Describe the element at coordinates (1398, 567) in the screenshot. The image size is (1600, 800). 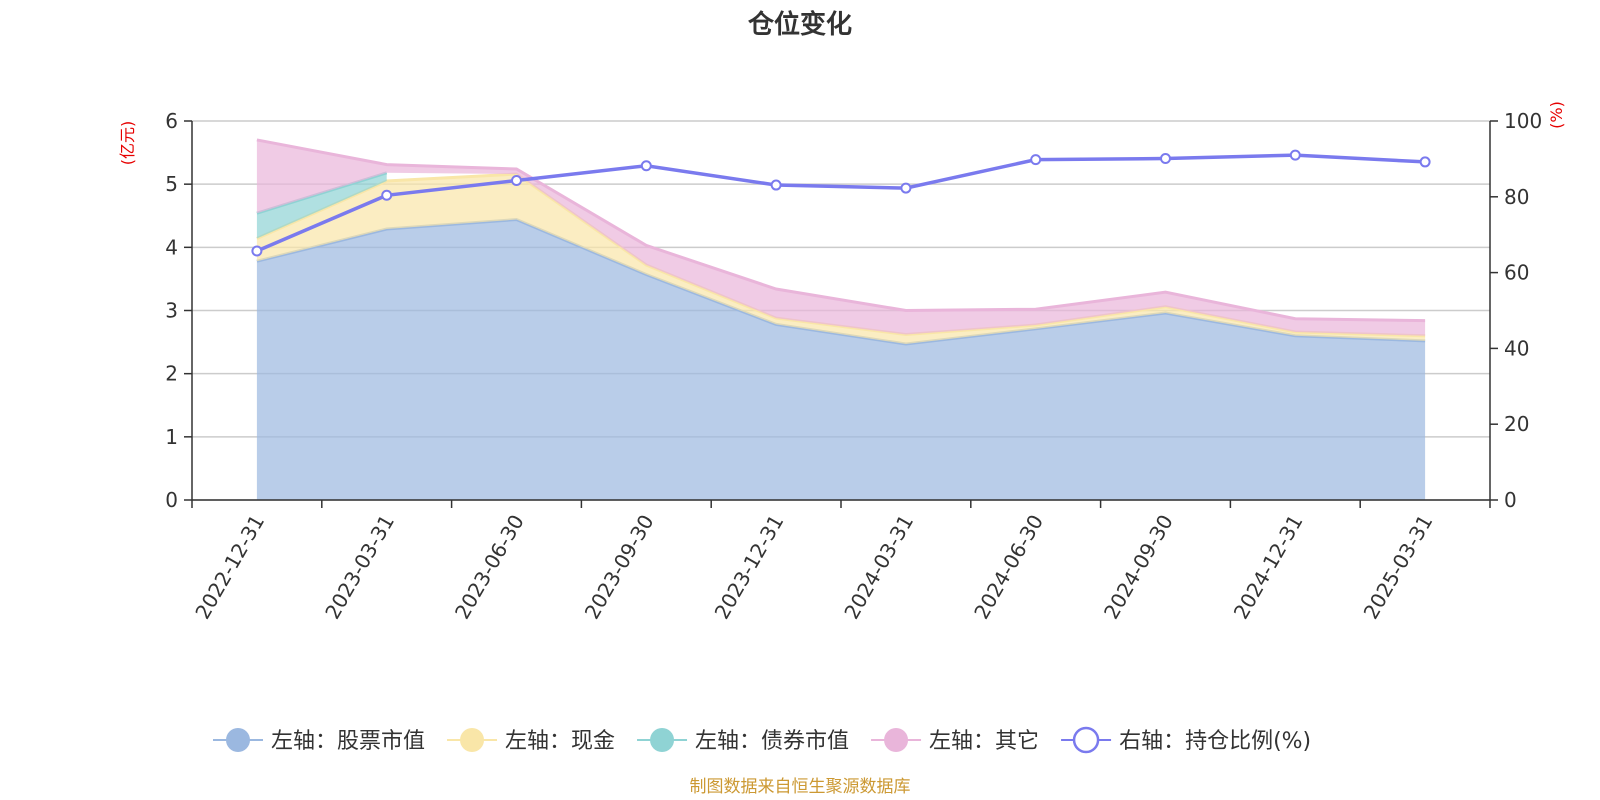
I see `x-tick-label: 2025-03-31` at that location.